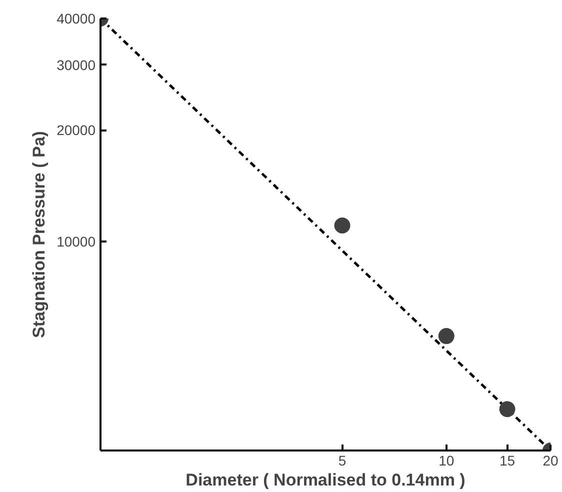 The width and height of the screenshot is (562, 492). I want to click on y-tick-label: 30000, so click(76, 64).